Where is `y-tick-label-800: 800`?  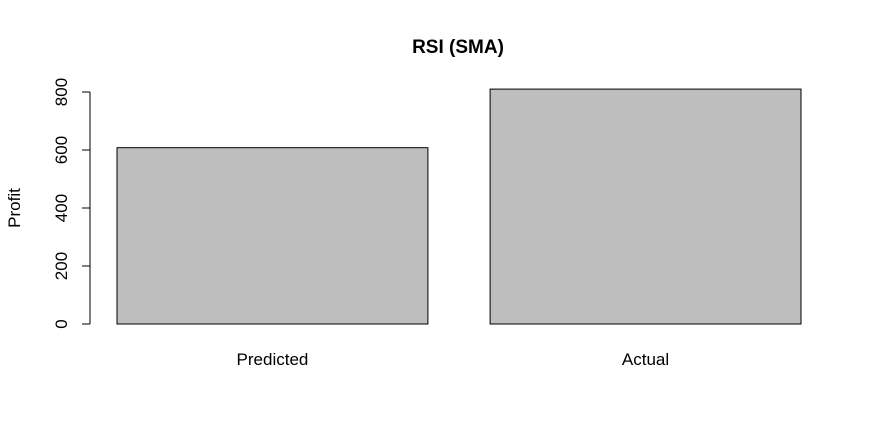
y-tick-label-800: 800 is located at coordinates (61, 92).